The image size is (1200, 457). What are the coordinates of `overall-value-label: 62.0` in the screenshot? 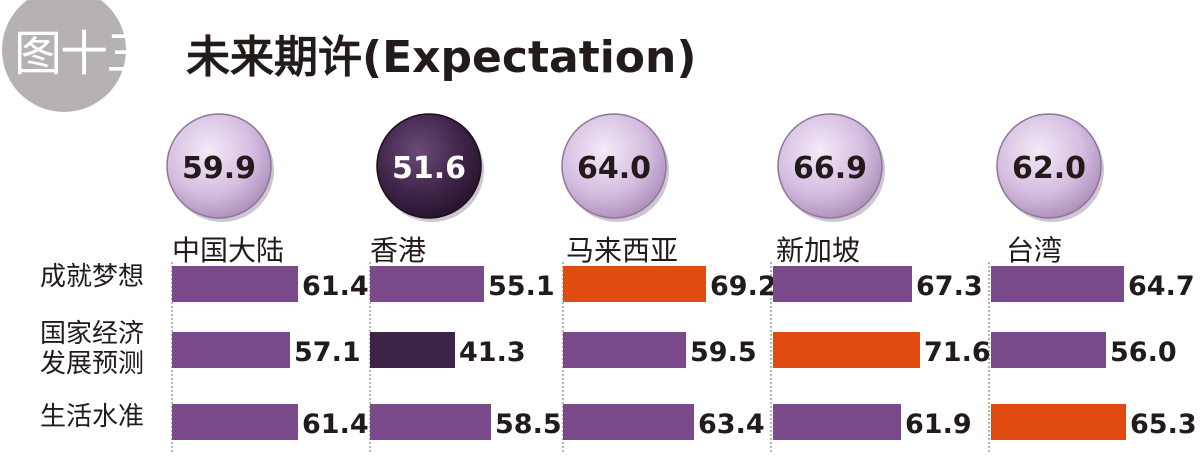 It's located at (1049, 168).